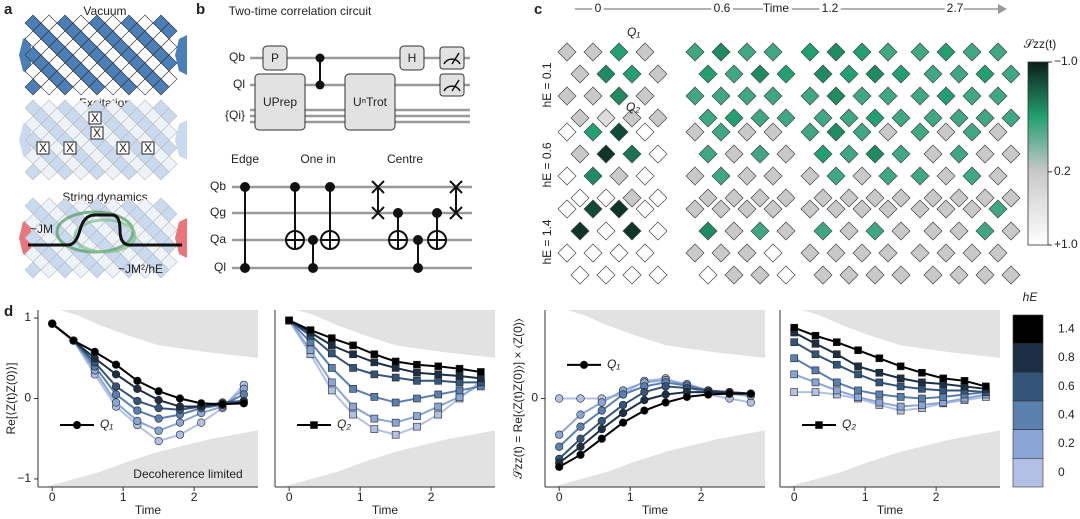 The image size is (1080, 519). I want to click on gate-label: P, so click(275, 58).